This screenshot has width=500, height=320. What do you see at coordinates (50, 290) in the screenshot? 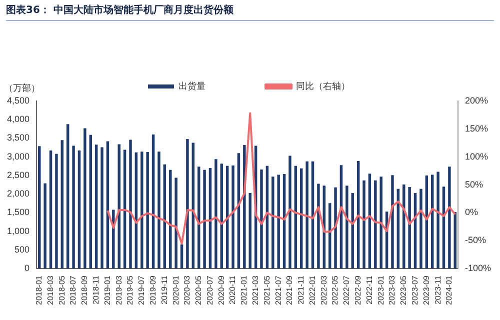
I see `x-tick-label: 2018-03` at bounding box center [50, 290].